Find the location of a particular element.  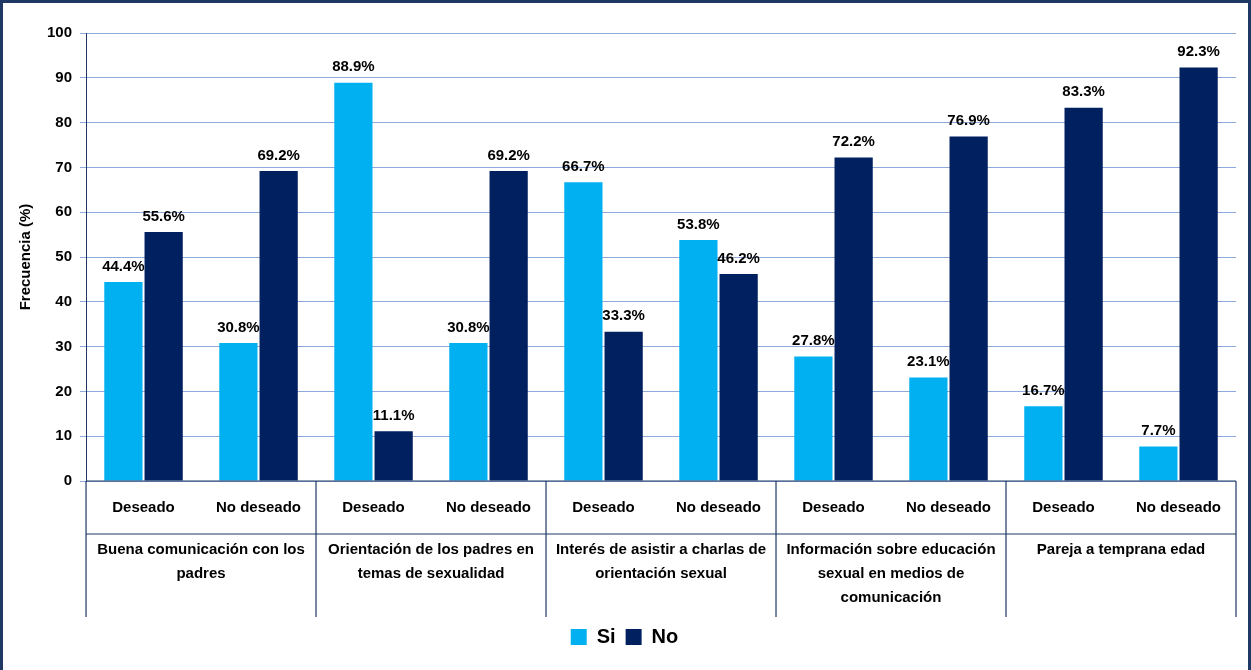

text: Buena comunicación con los padres is located at coordinates (201, 560).